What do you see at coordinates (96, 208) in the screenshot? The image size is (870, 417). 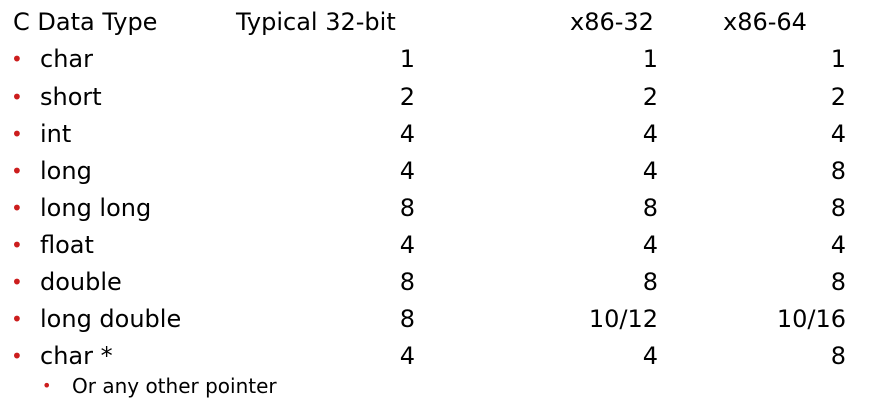 I see `type-name: long long` at bounding box center [96, 208].